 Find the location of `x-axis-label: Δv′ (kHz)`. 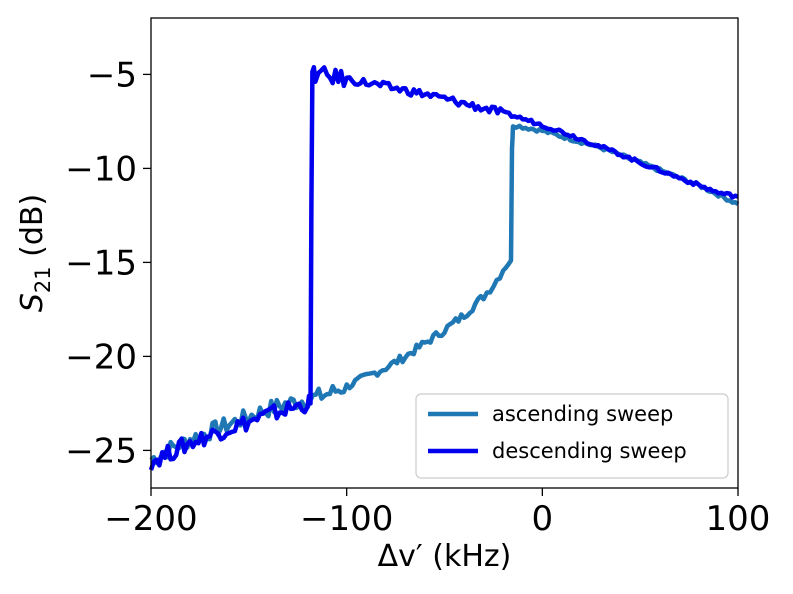

x-axis-label: Δv′ (kHz) is located at coordinates (445, 556).